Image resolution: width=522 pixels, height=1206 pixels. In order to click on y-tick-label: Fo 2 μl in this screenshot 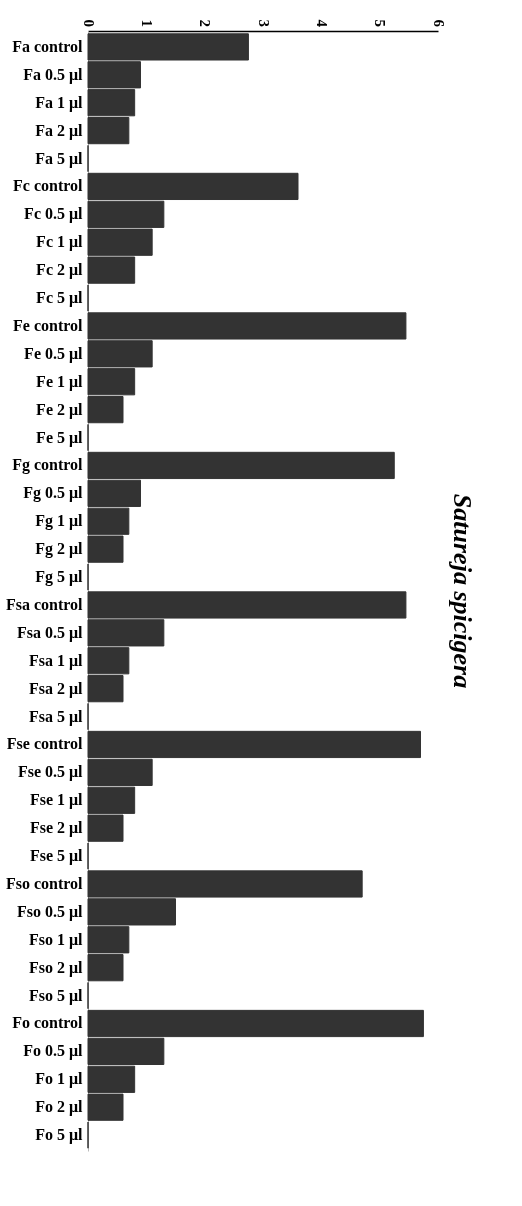, I will do `click(59, 1107)`.